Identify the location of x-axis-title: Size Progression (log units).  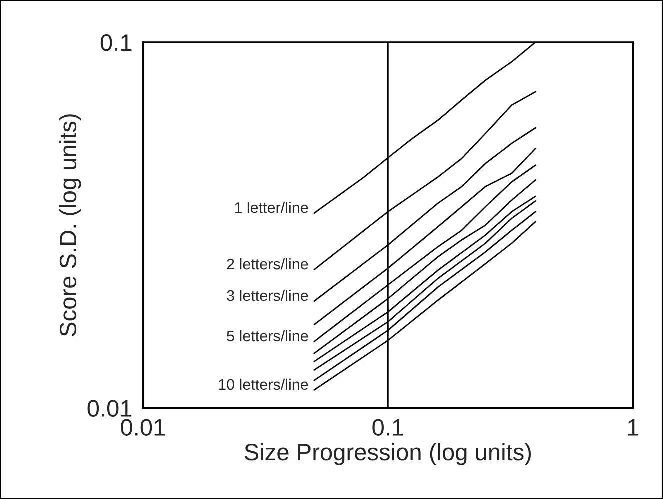
(388, 454).